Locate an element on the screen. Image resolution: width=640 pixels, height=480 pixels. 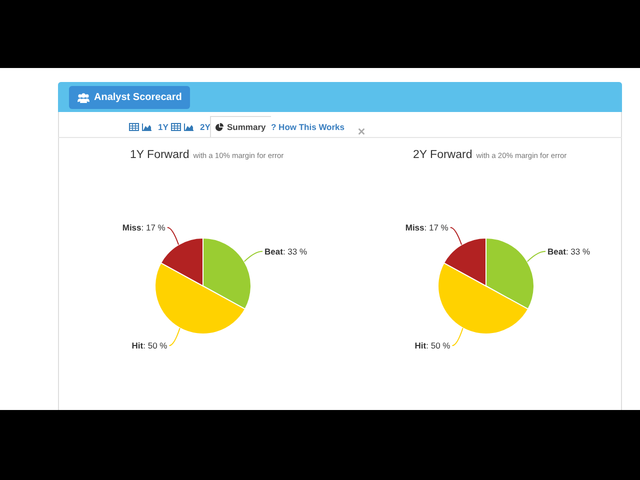
chart-title: 1Y Forward is located at coordinates (160, 155).